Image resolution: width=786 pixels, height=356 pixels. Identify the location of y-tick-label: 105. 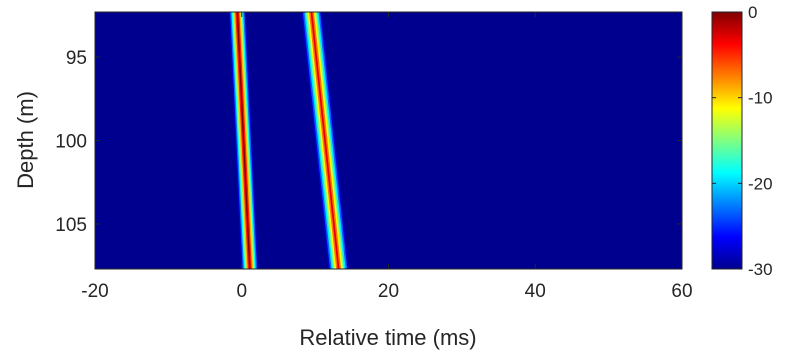
(71, 225).